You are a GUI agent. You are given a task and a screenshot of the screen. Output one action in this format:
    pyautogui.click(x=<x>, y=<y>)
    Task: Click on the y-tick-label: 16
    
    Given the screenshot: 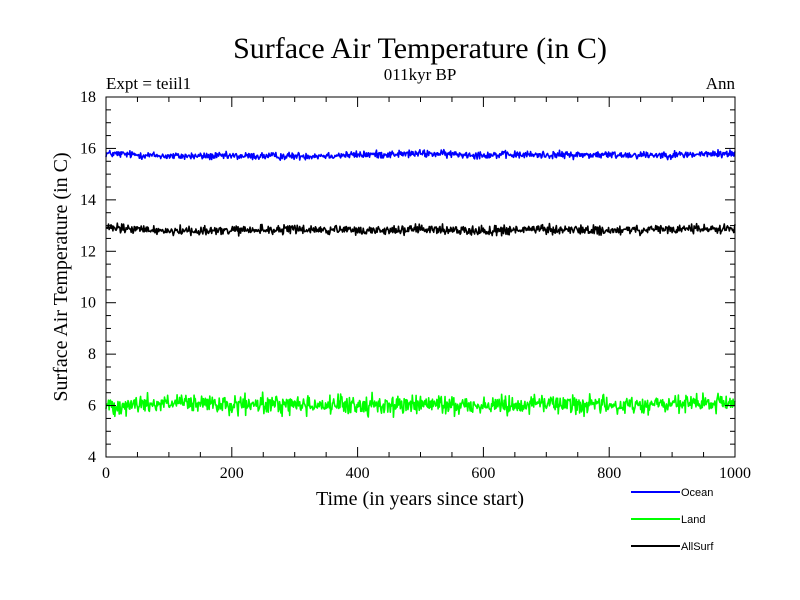 What is the action you would take?
    pyautogui.click(x=88, y=148)
    